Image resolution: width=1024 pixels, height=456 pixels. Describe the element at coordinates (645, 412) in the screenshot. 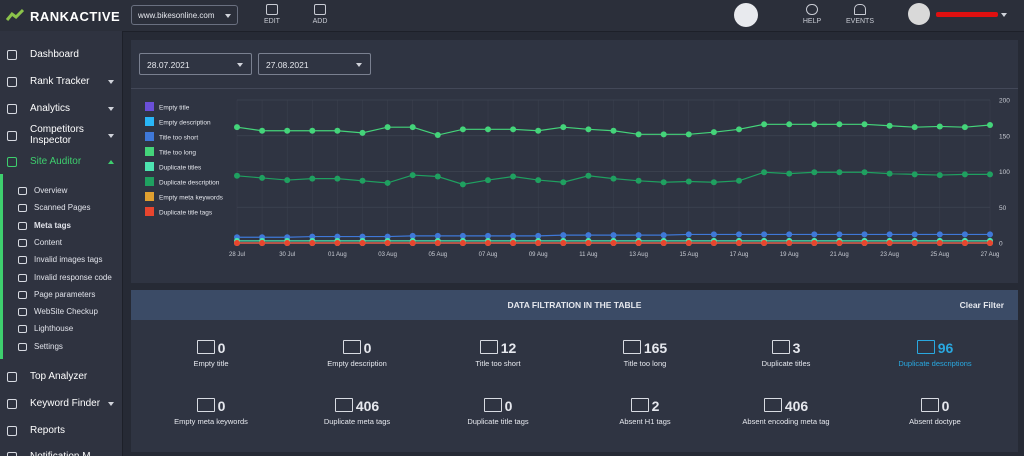

I see `stat-item: 2 Absent H1 tags` at that location.